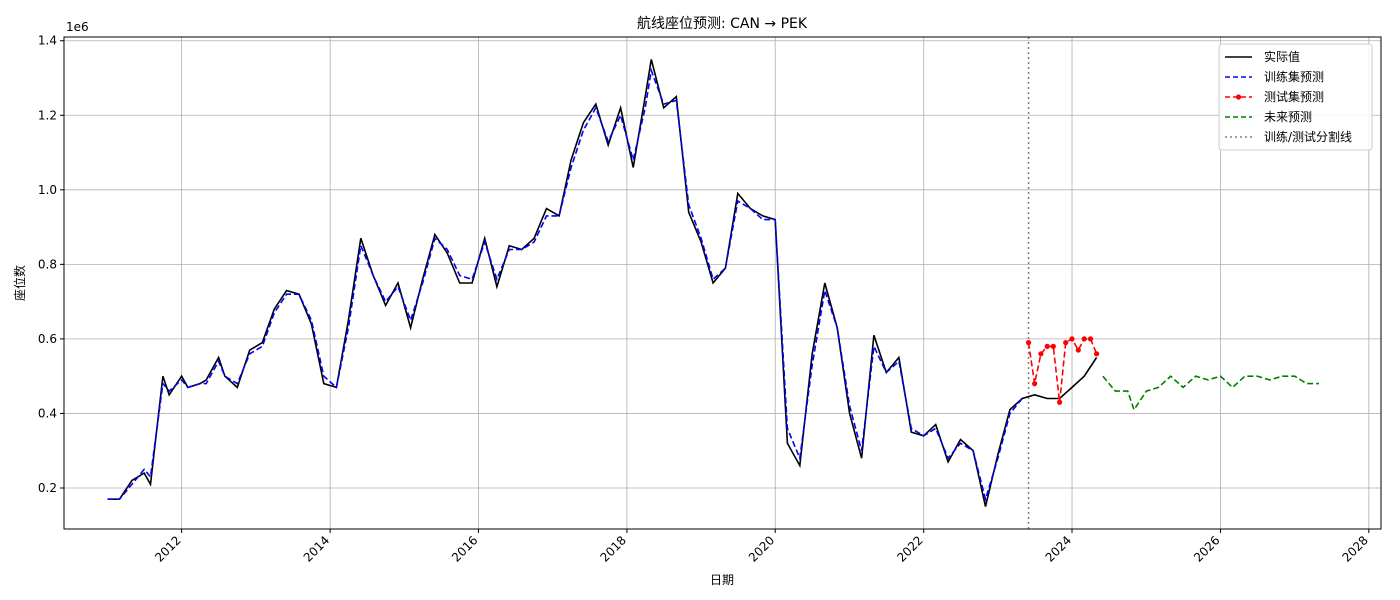 The image size is (1400, 600). What do you see at coordinates (47, 264) in the screenshot?
I see `y-tick-label-3: 0.8` at bounding box center [47, 264].